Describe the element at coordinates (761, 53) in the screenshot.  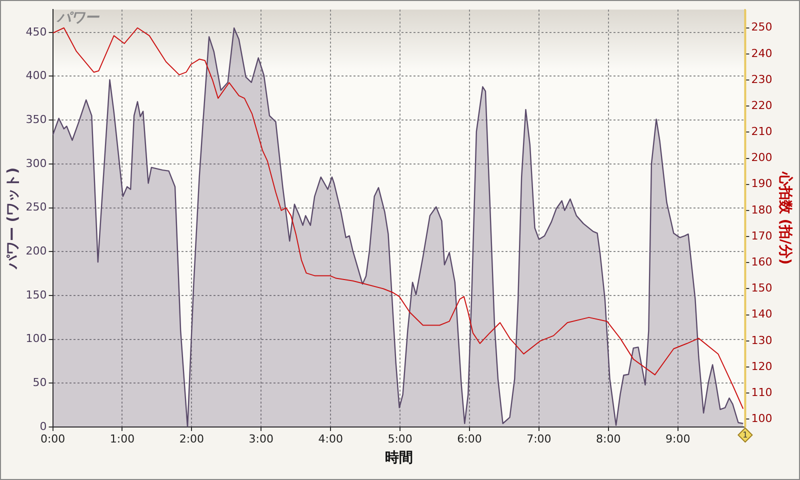
I see `y2-tick-label: 240` at that location.